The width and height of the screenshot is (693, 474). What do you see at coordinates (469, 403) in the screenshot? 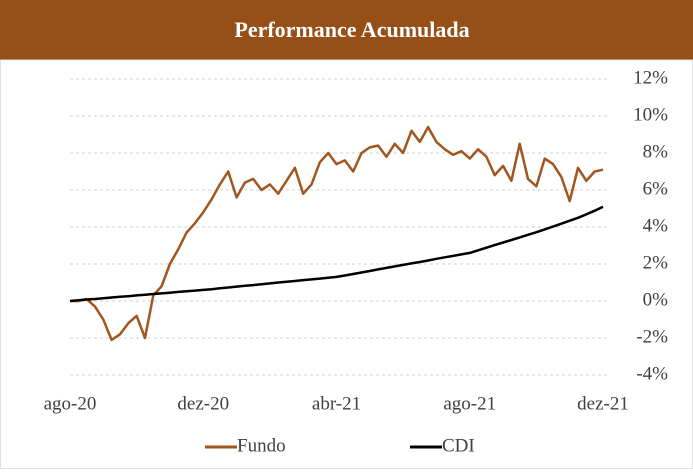
I see `x-tick-label: ago-21` at bounding box center [469, 403].